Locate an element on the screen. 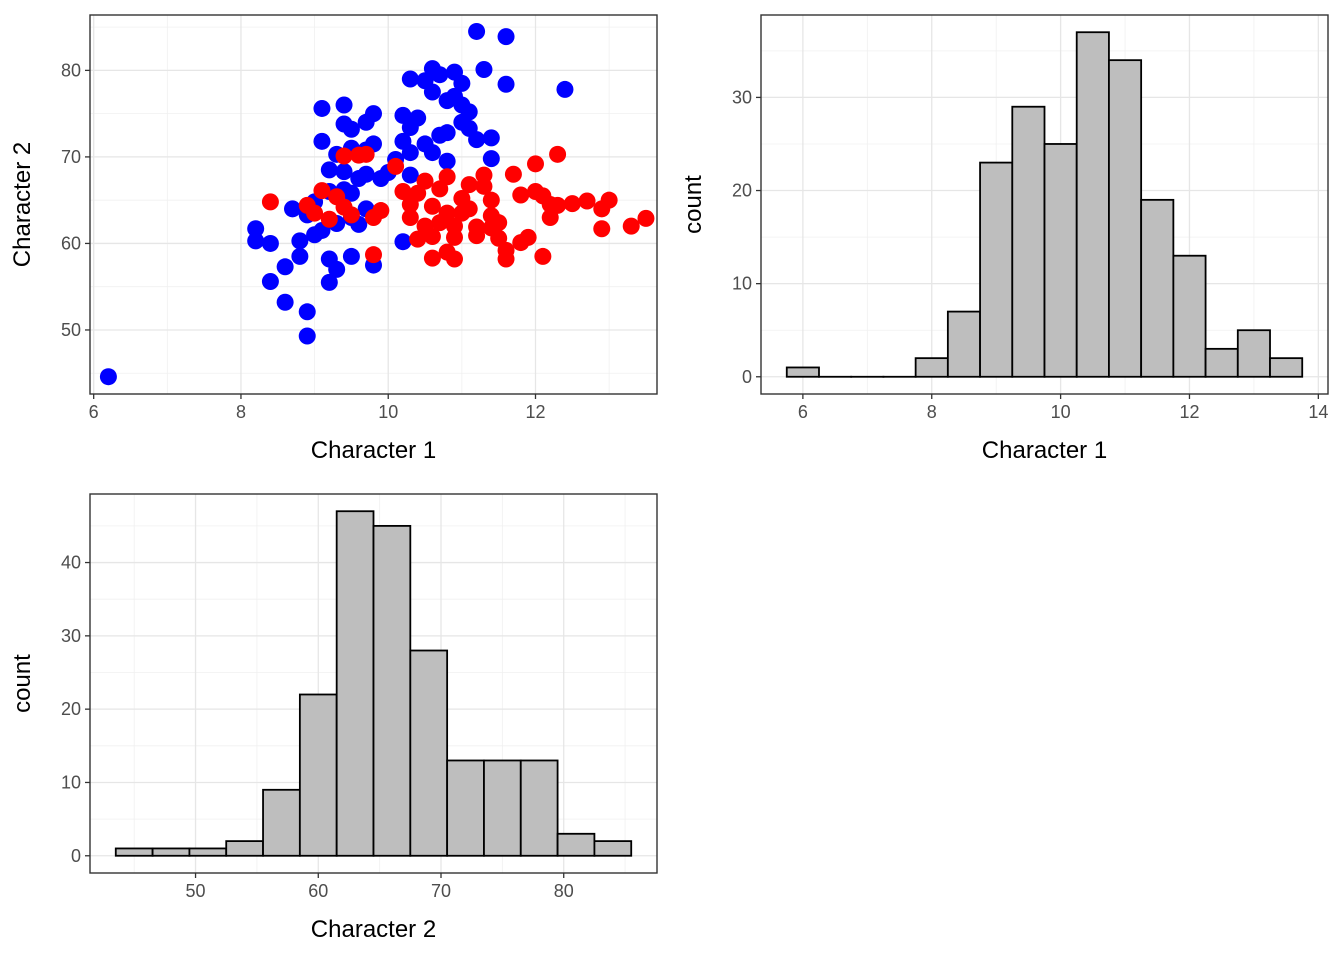  x-tick-label: 80 is located at coordinates (564, 891).